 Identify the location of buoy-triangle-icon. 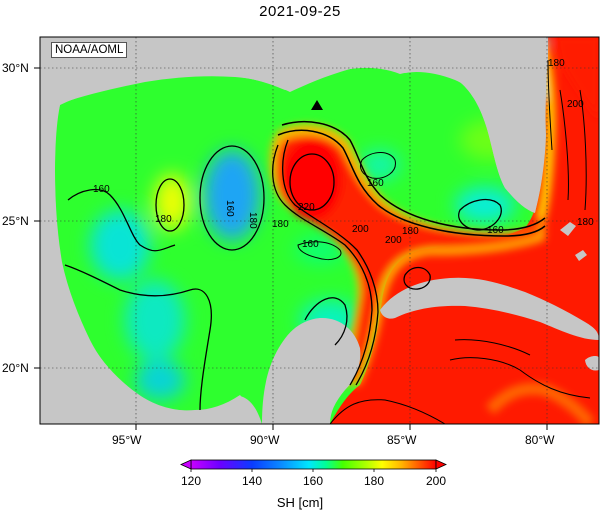
(317, 105).